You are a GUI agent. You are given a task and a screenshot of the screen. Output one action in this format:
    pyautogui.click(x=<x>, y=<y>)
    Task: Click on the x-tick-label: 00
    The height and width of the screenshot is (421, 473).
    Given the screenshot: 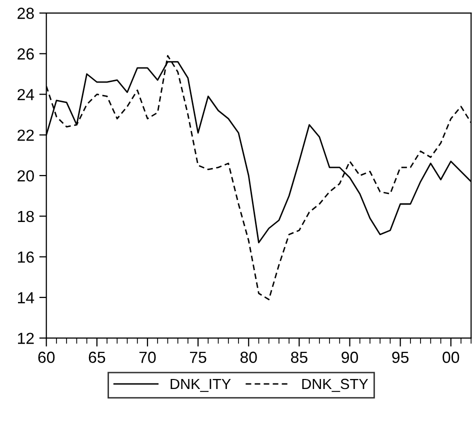 What is the action you would take?
    pyautogui.click(x=451, y=357)
    